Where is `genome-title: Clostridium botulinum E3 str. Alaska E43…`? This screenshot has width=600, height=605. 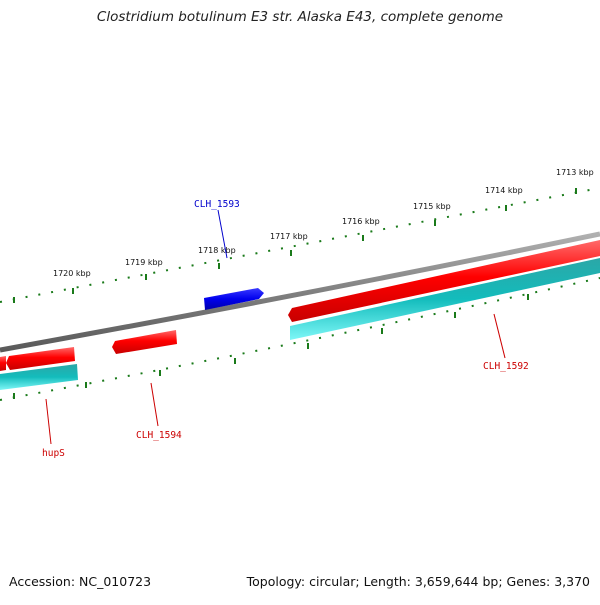
genome-title: Clostridium botulinum E3 str. Alaska E43… is located at coordinates (300, 17).